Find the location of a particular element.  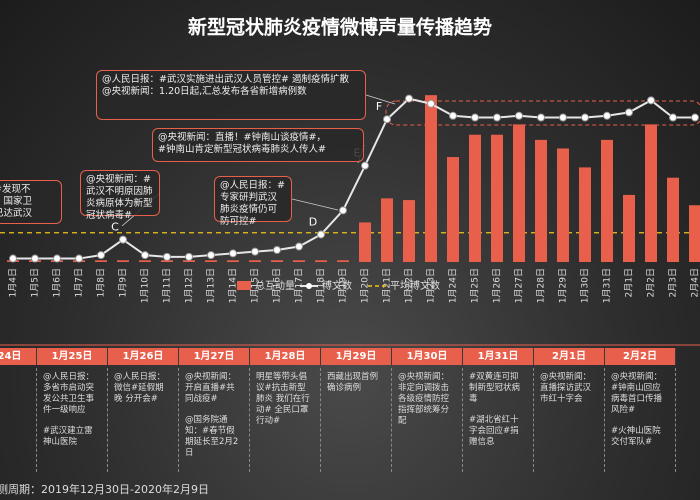

x-tick-label: 1月6日 is located at coordinates (57, 282).